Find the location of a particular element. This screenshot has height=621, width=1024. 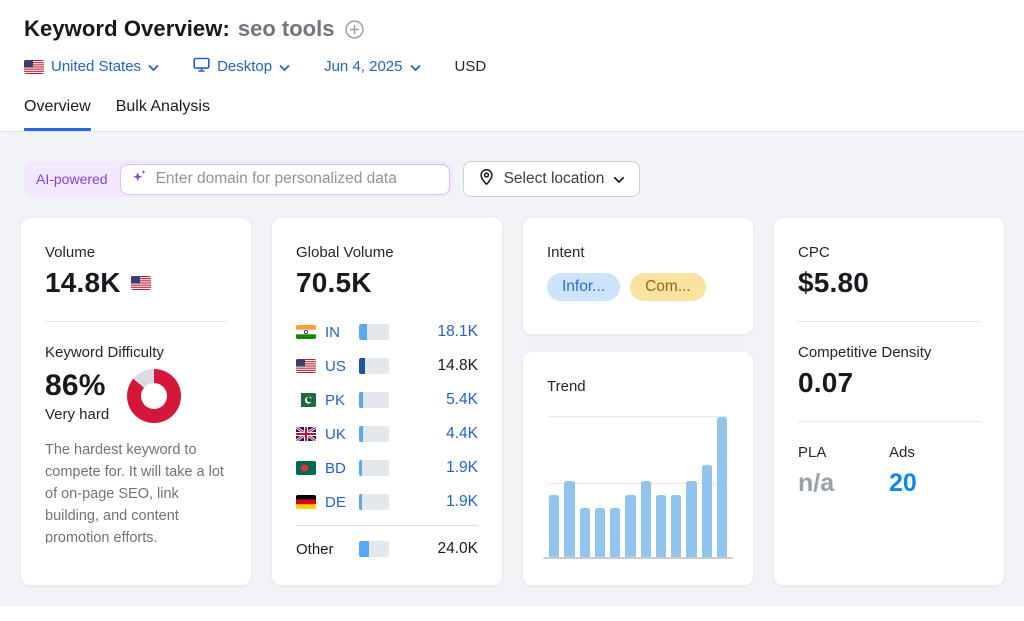

select-location-button: Select location is located at coordinates (551, 179).